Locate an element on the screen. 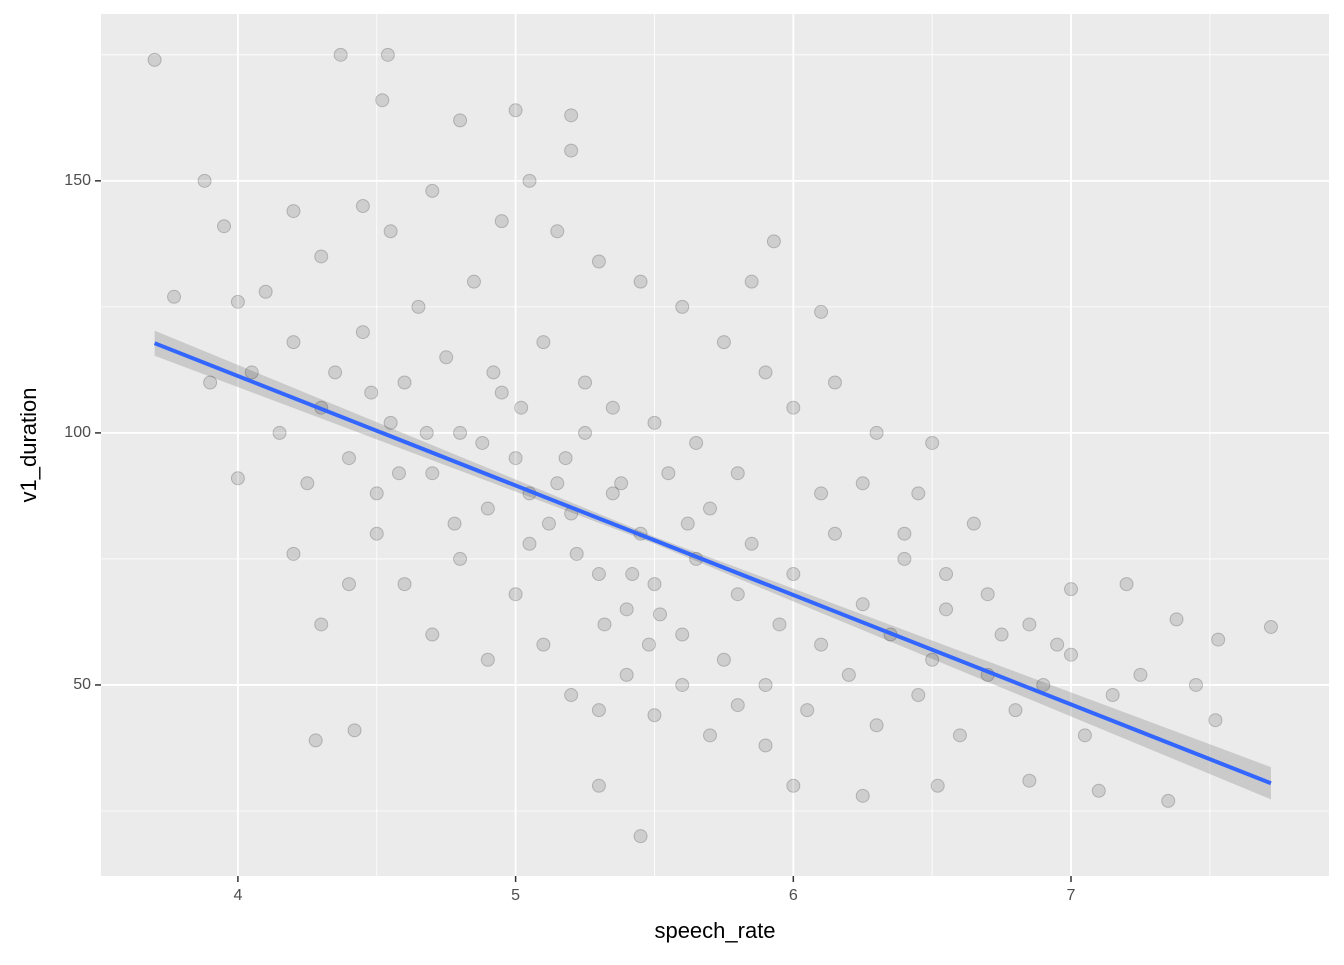  x-tick-label: 6 is located at coordinates (793, 895).